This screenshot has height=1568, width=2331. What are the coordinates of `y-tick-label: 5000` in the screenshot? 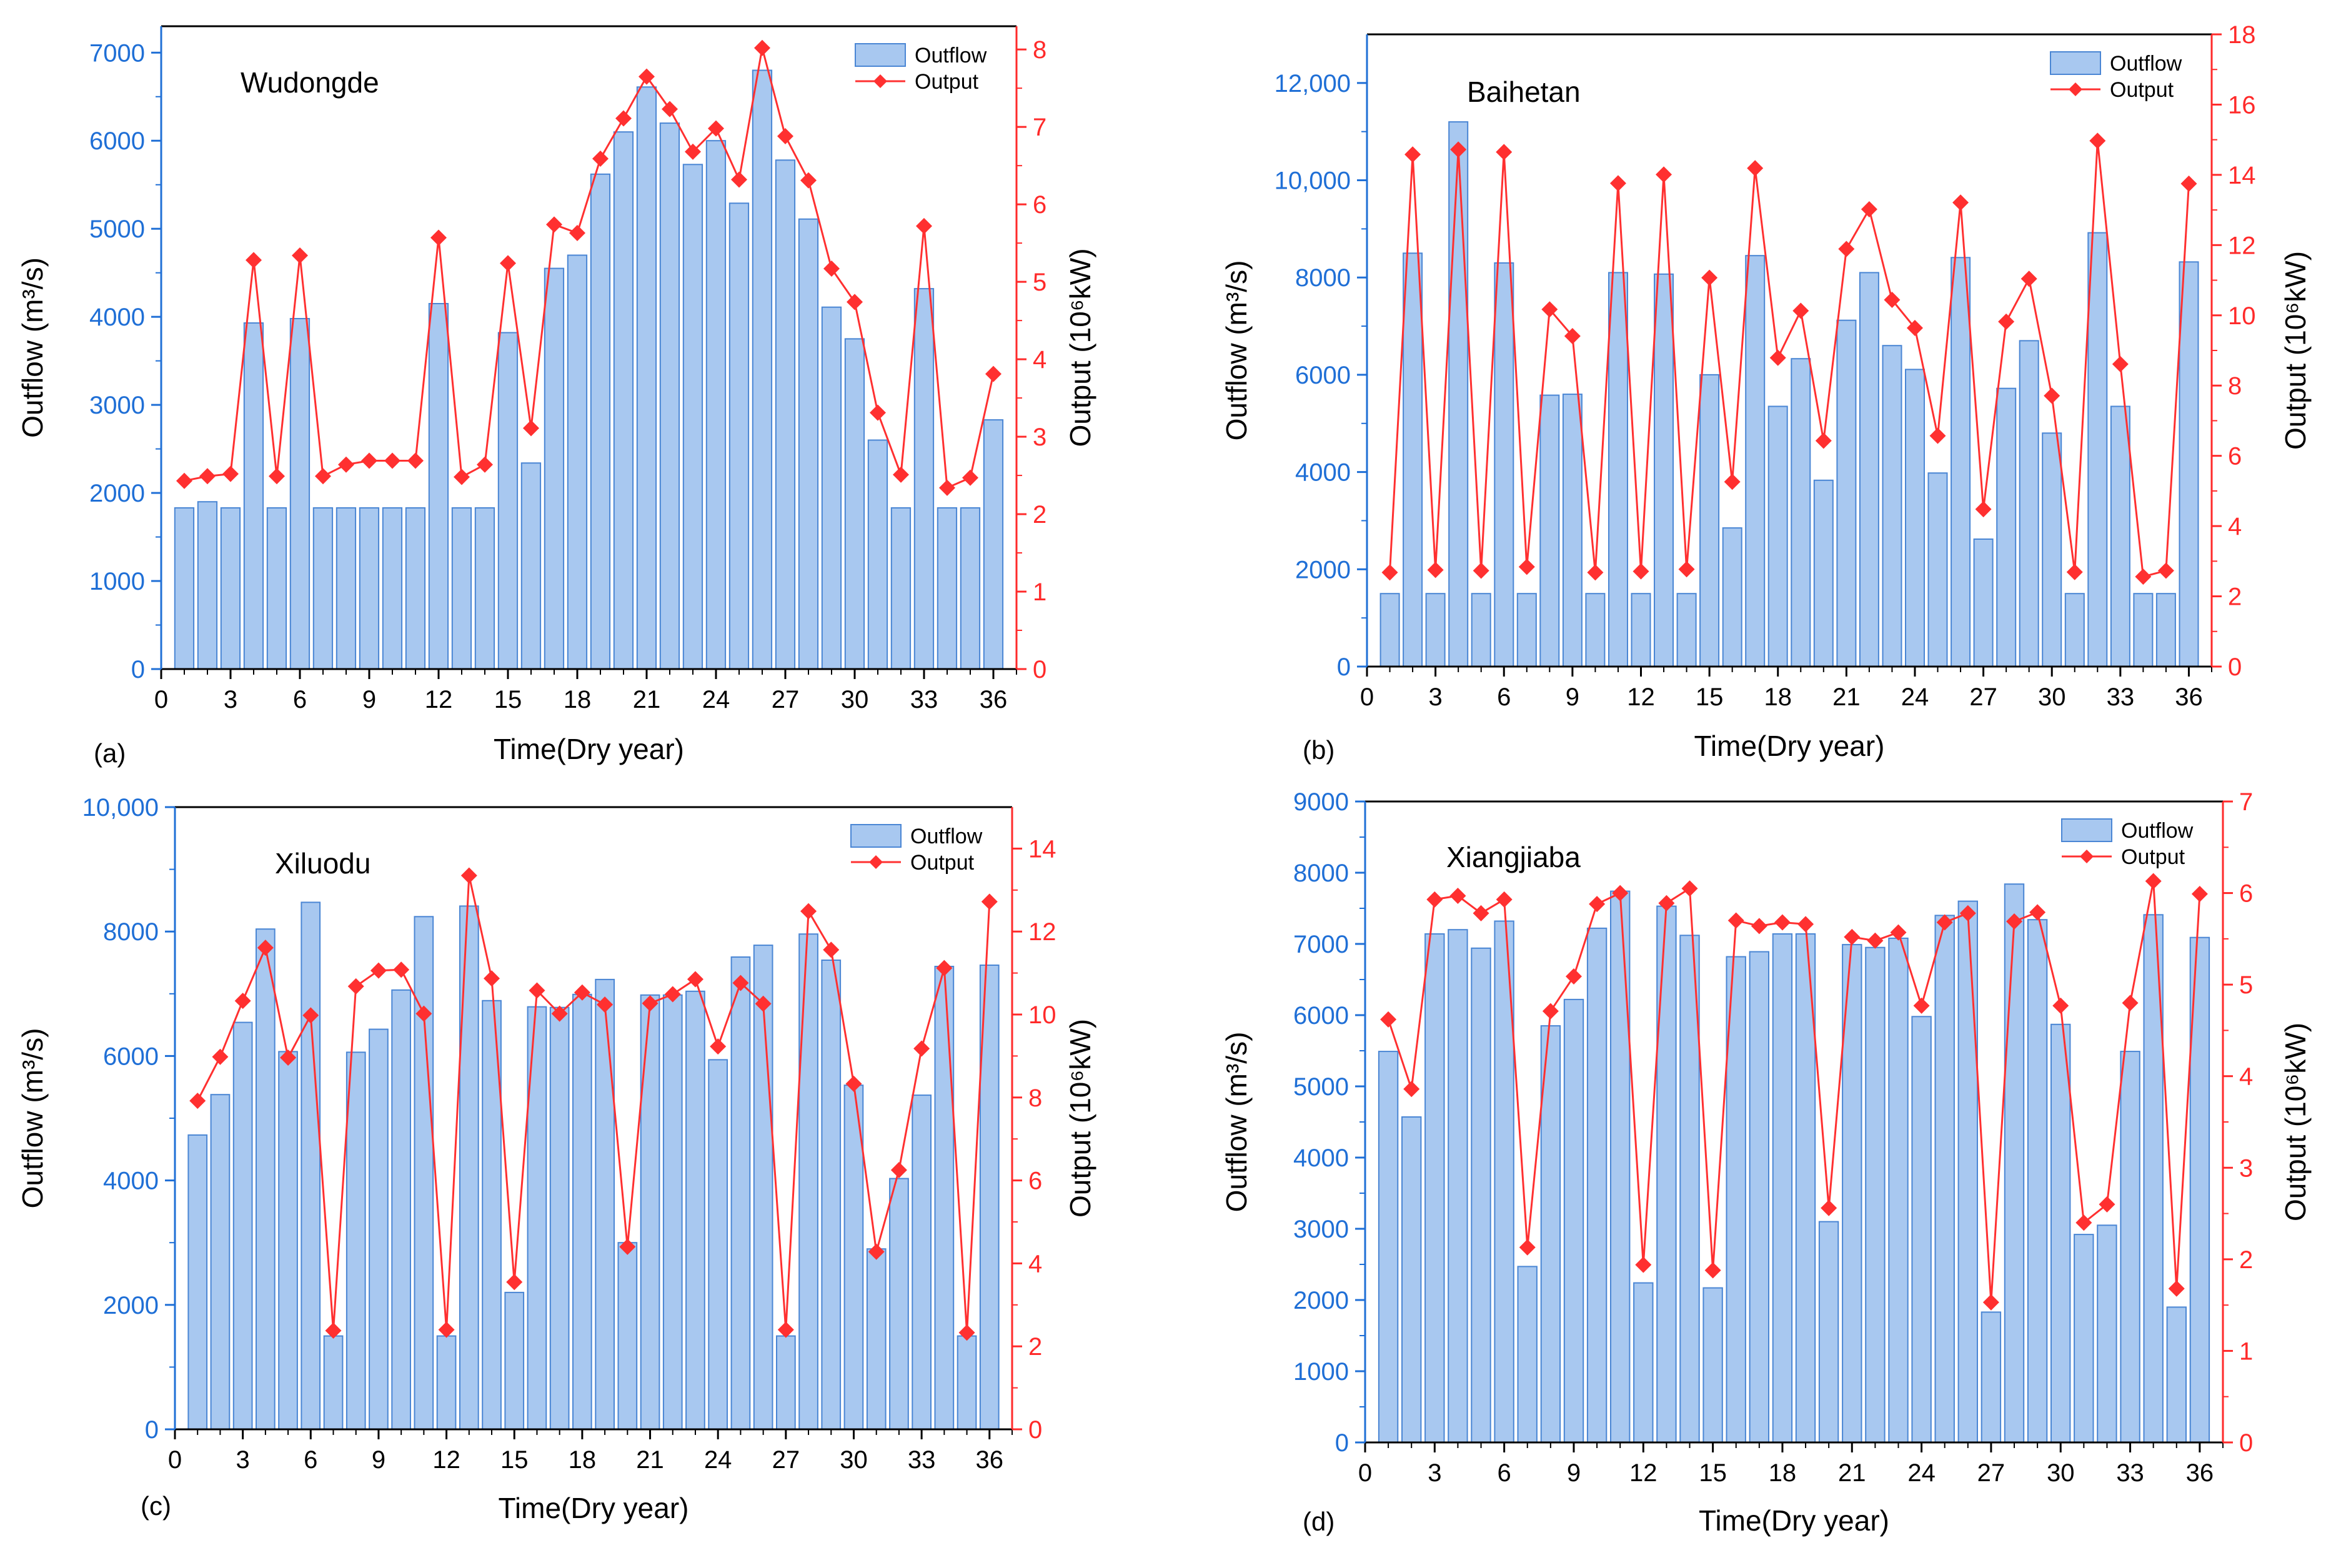 It's located at (1321, 1087).